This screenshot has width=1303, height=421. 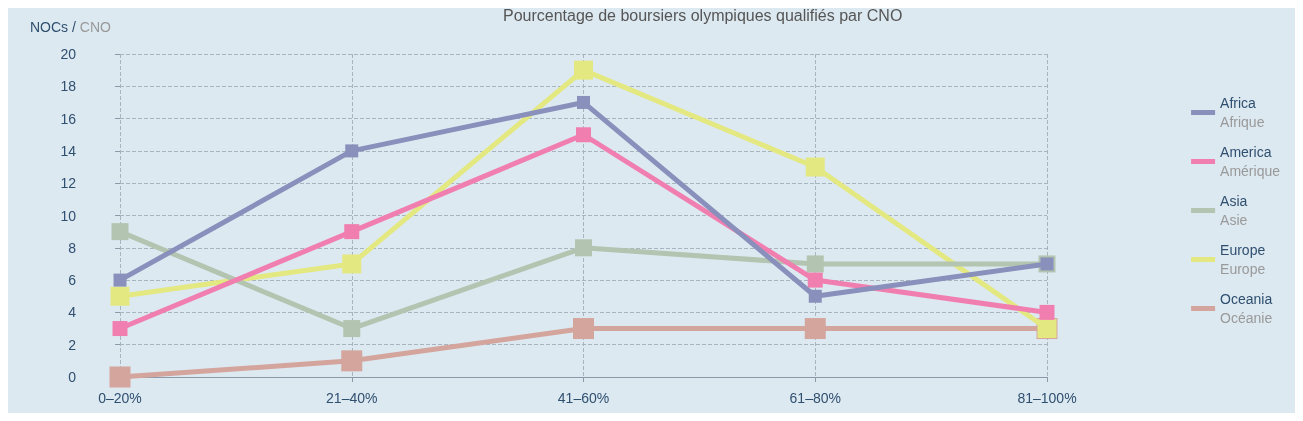 What do you see at coordinates (583, 398) in the screenshot?
I see `x-tick-label: 41–60%` at bounding box center [583, 398].